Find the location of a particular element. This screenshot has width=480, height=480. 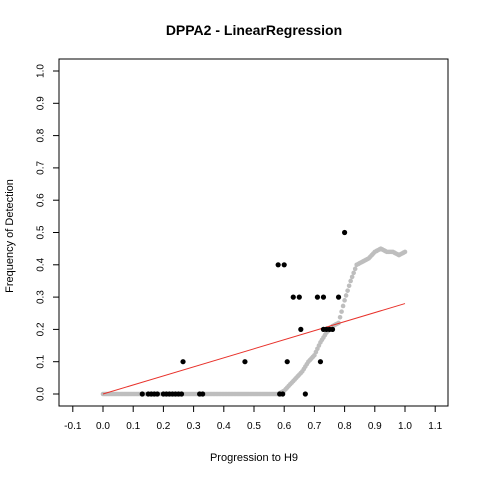

y-tick-label: 0.4 is located at coordinates (41, 264).